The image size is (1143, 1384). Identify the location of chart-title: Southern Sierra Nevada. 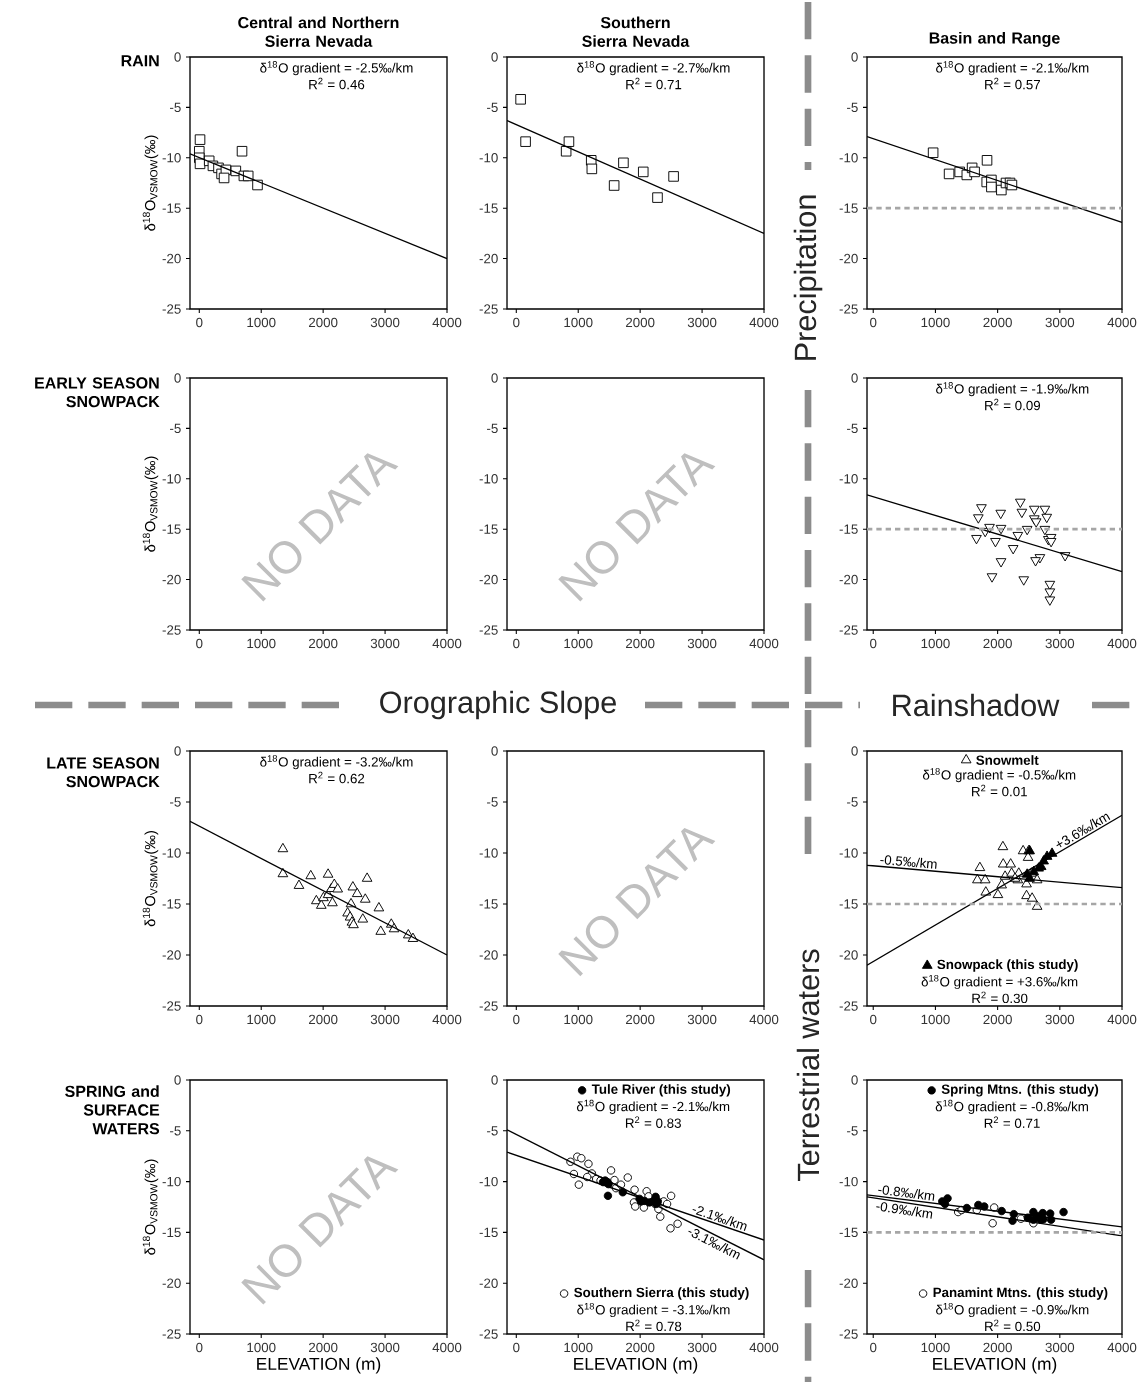
(636, 31).